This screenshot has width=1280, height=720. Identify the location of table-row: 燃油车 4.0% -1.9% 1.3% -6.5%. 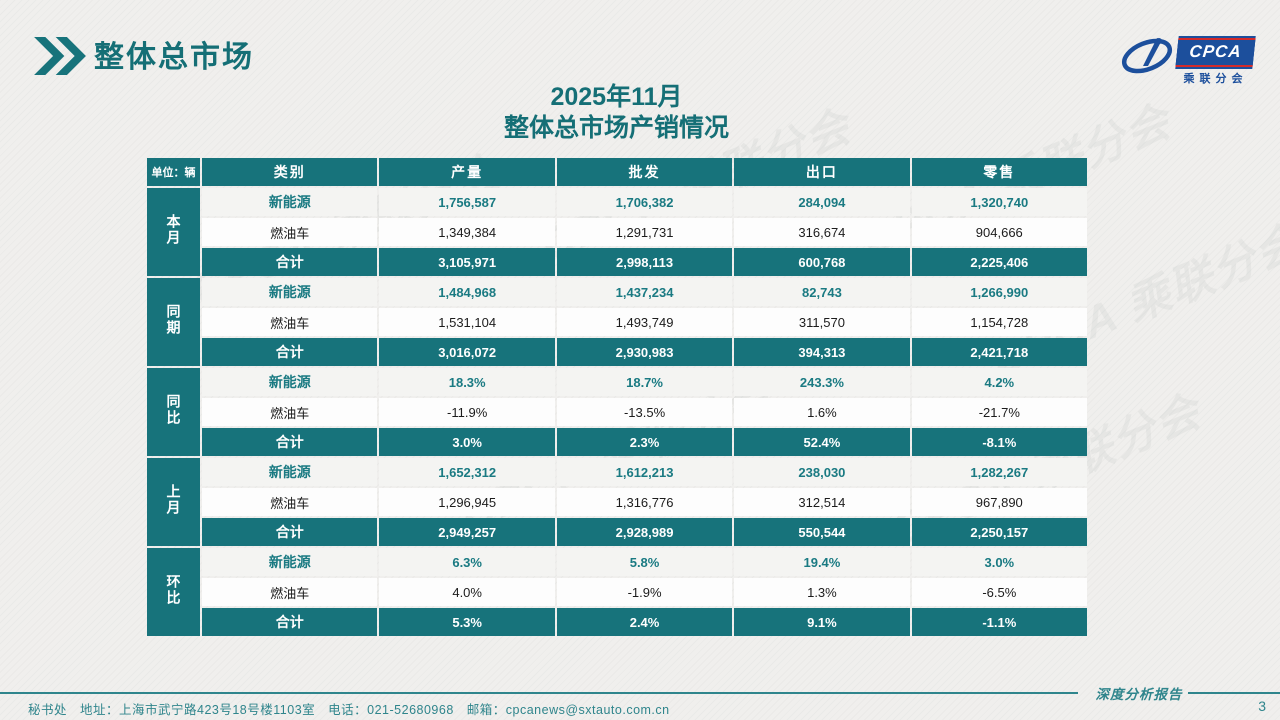
(617, 592).